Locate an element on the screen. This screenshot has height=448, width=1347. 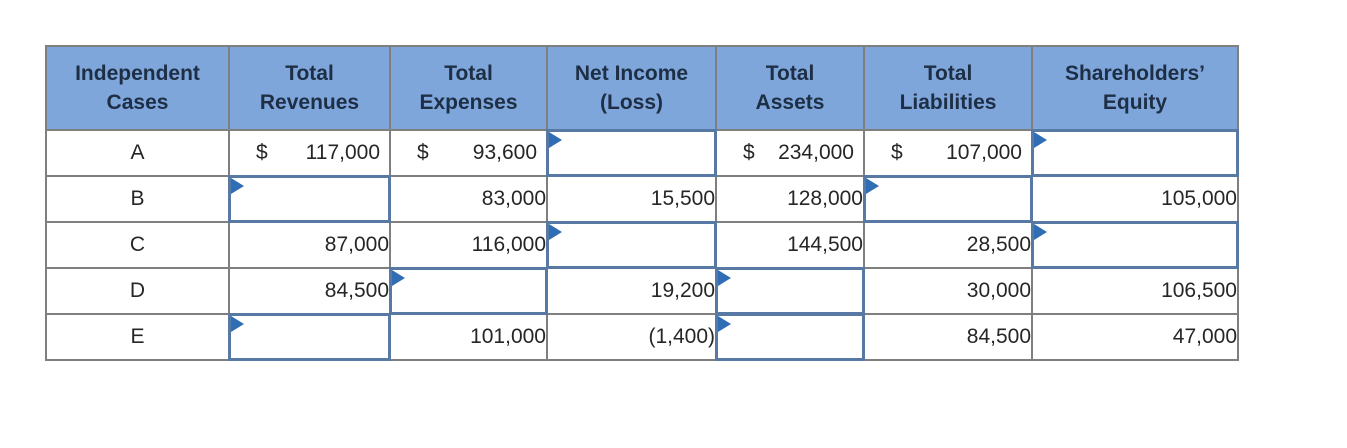
cell-net-income-c is located at coordinates (631, 245).